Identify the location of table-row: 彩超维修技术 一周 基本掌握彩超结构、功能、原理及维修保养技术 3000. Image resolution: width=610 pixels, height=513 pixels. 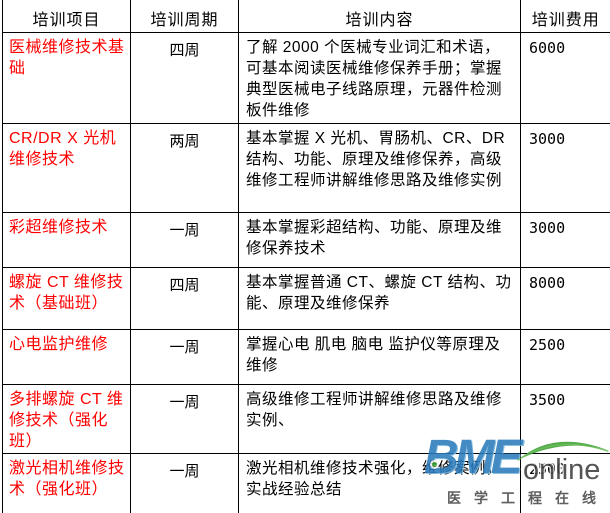
(306, 239).